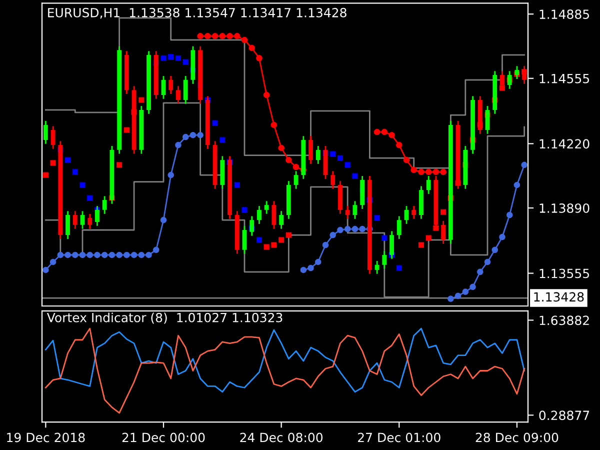 The height and width of the screenshot is (450, 600). Describe the element at coordinates (164, 318) in the screenshot. I see `chart-title: Vortex Indicator (8) 1.01027 1.10323` at that location.